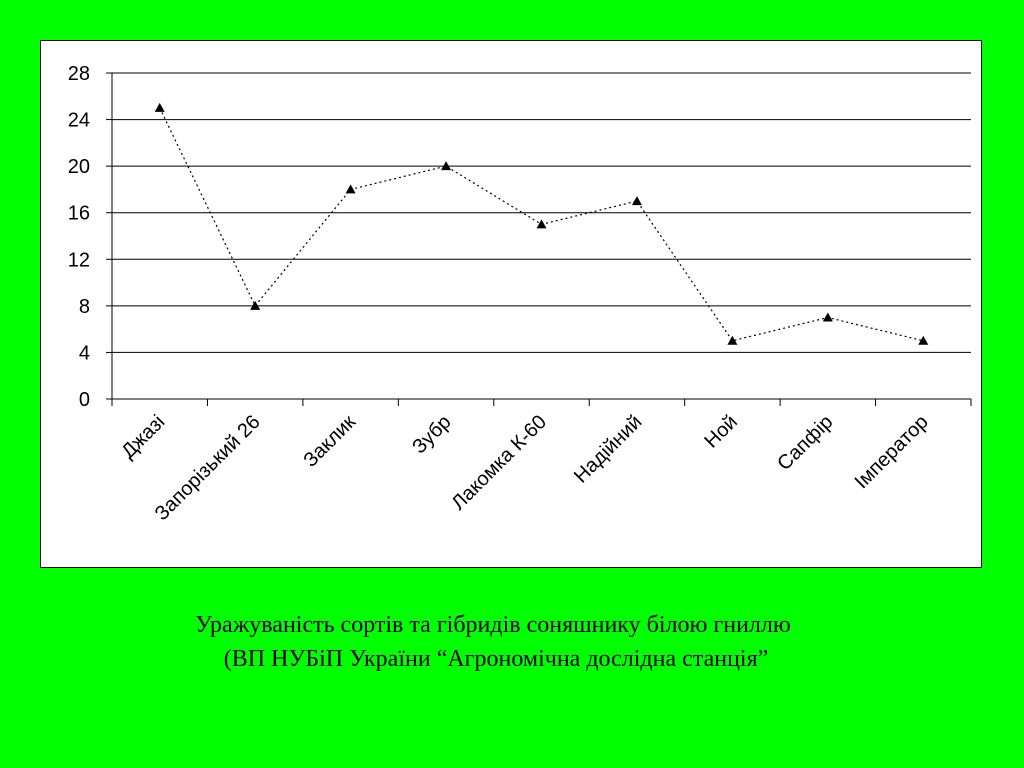  What do you see at coordinates (79, 214) in the screenshot?
I see `y-tick-label: 16` at bounding box center [79, 214].